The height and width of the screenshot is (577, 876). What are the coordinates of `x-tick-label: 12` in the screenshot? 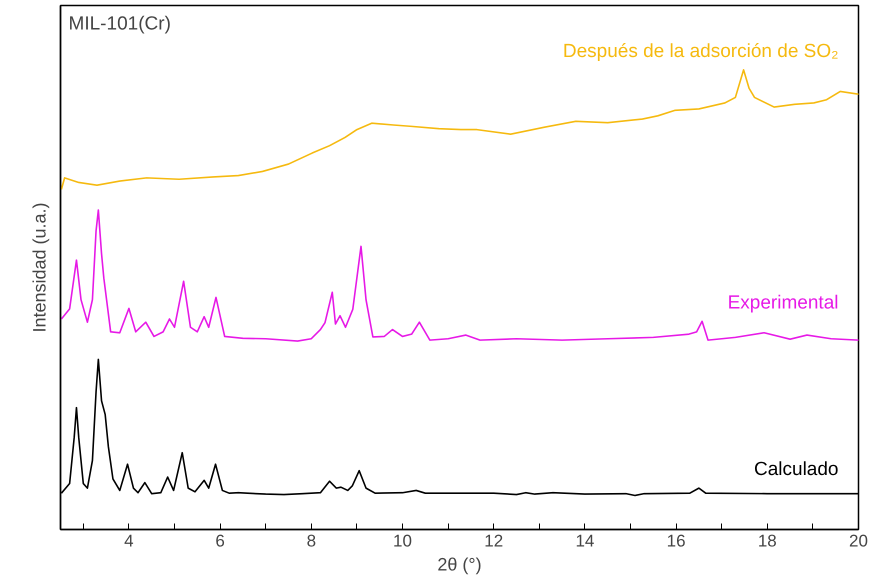 It's located at (494, 541).